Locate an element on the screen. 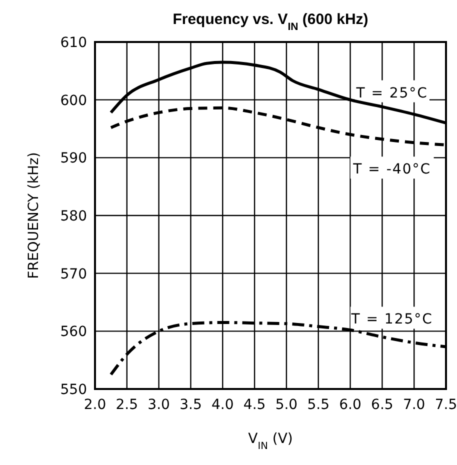 The height and width of the screenshot is (465, 457). y-tick-label: 570 is located at coordinates (73, 274).